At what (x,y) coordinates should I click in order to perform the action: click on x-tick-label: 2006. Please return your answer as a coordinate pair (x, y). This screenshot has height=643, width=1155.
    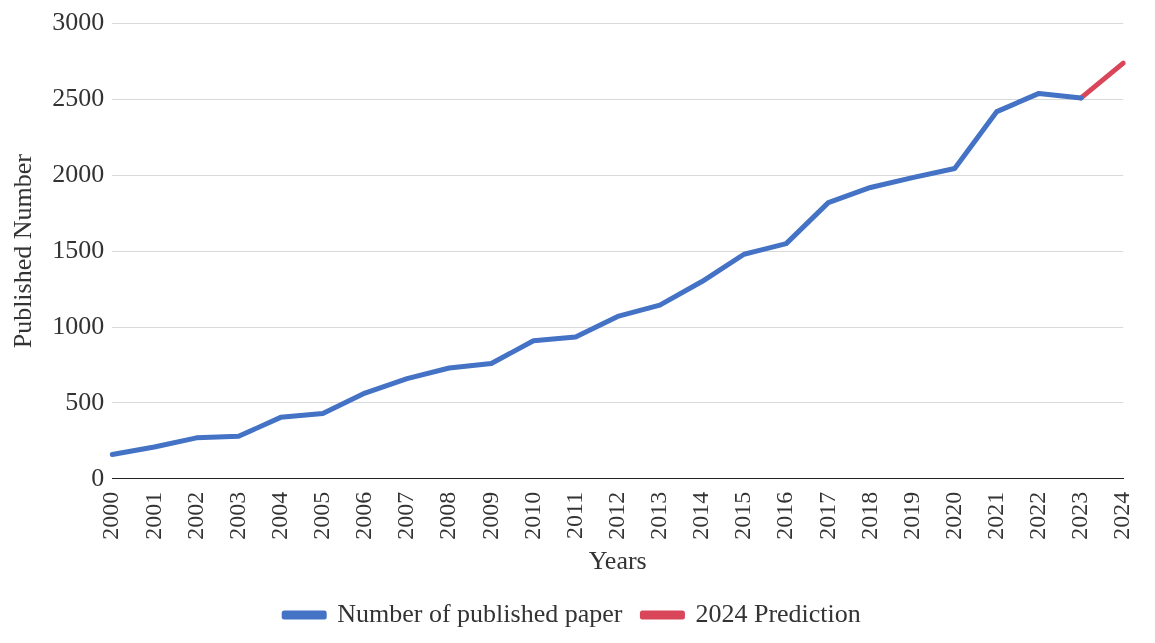
    Looking at the image, I should click on (363, 515).